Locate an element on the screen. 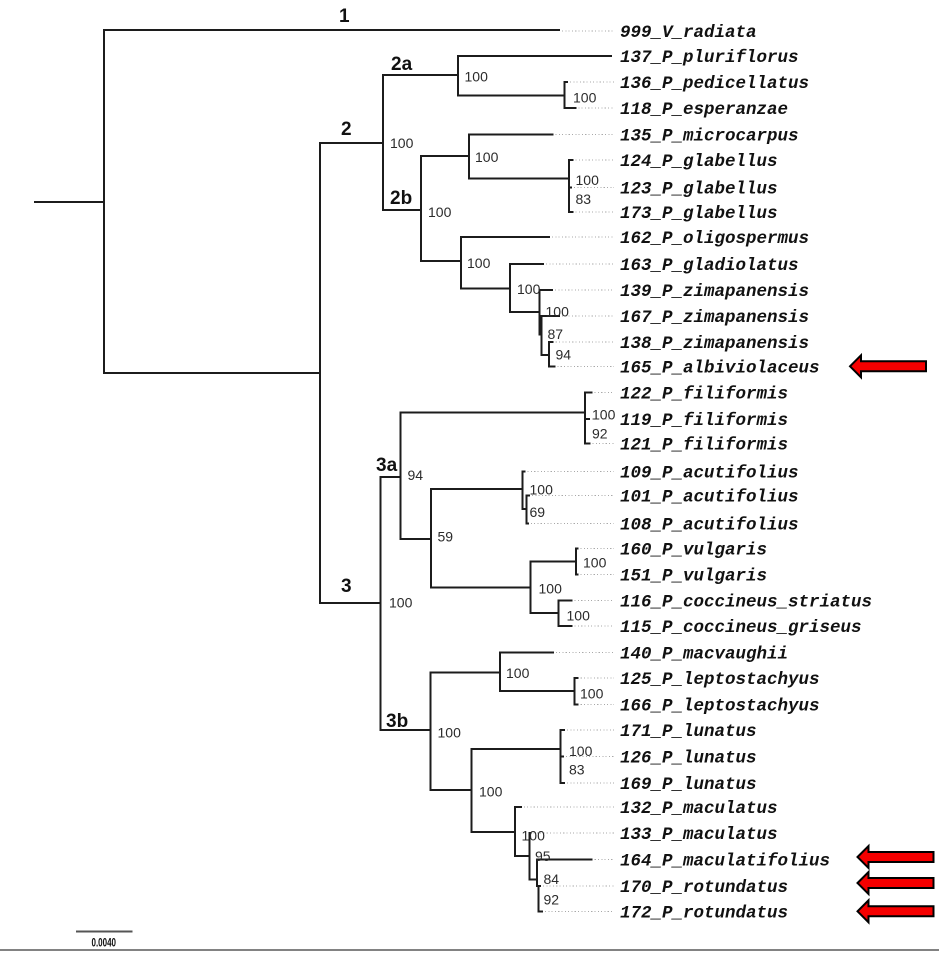 The width and height of the screenshot is (939, 956). svg-text: 116_P_coccineus_striatus is located at coordinates (746, 602).